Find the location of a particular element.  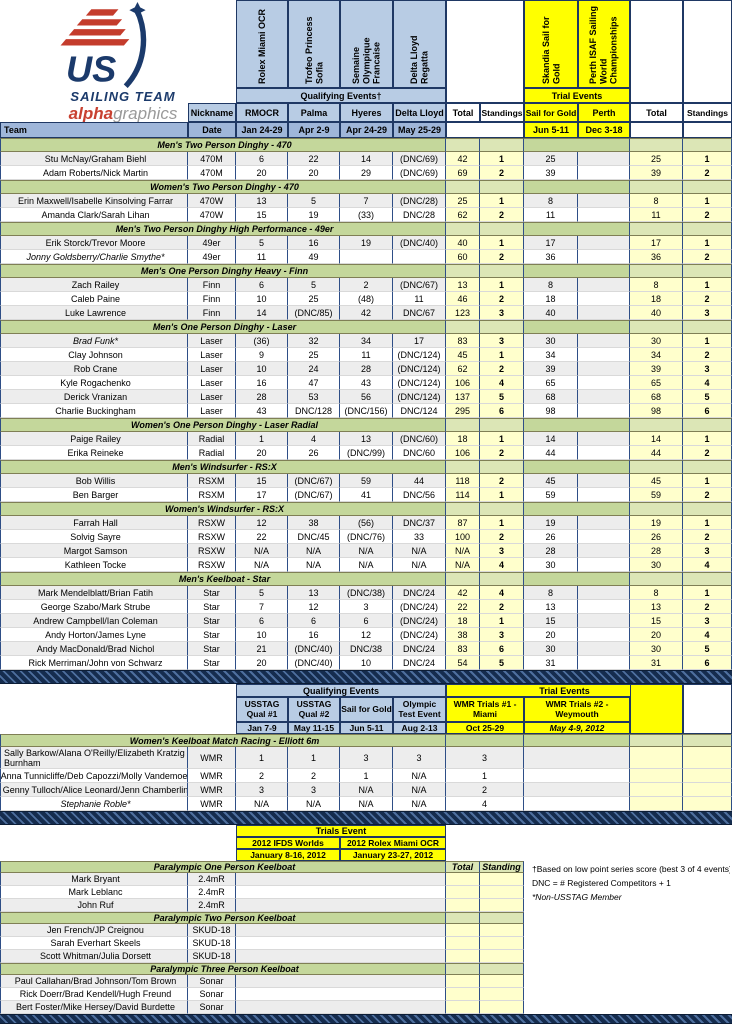

trial-total: 31 is located at coordinates (656, 663).